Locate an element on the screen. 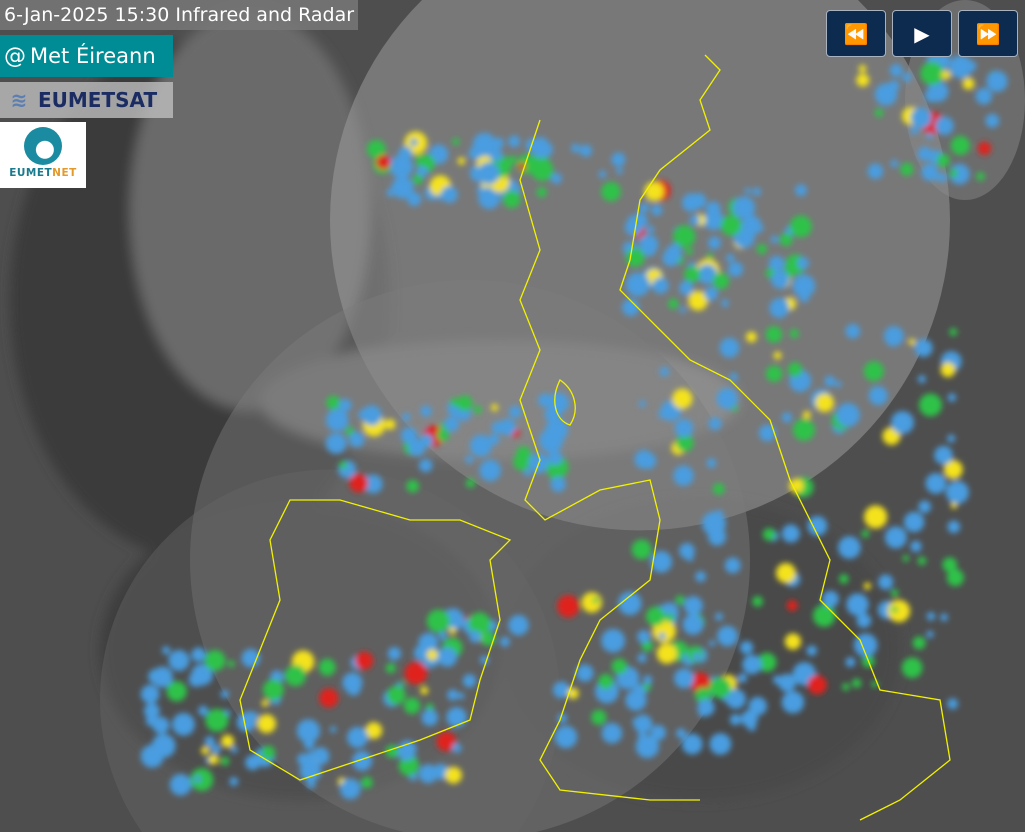 The image size is (1025, 832). eumetnet-logo: EUMETNET is located at coordinates (43, 155).